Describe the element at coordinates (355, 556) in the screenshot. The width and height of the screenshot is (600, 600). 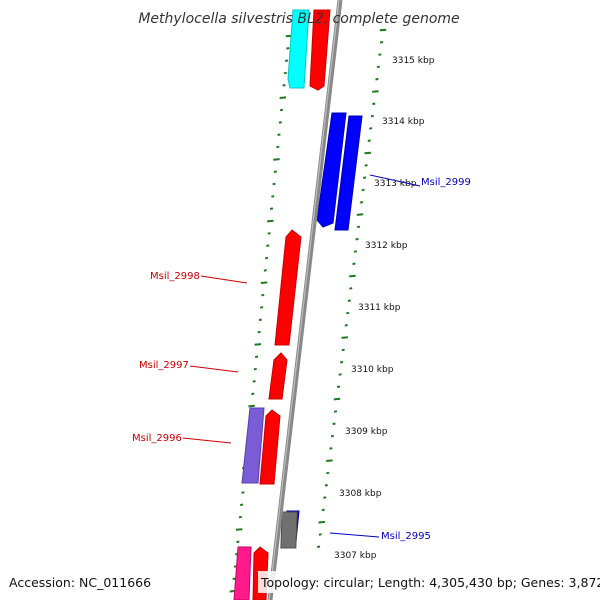
I see `tick-label: 3307 kbp` at that location.